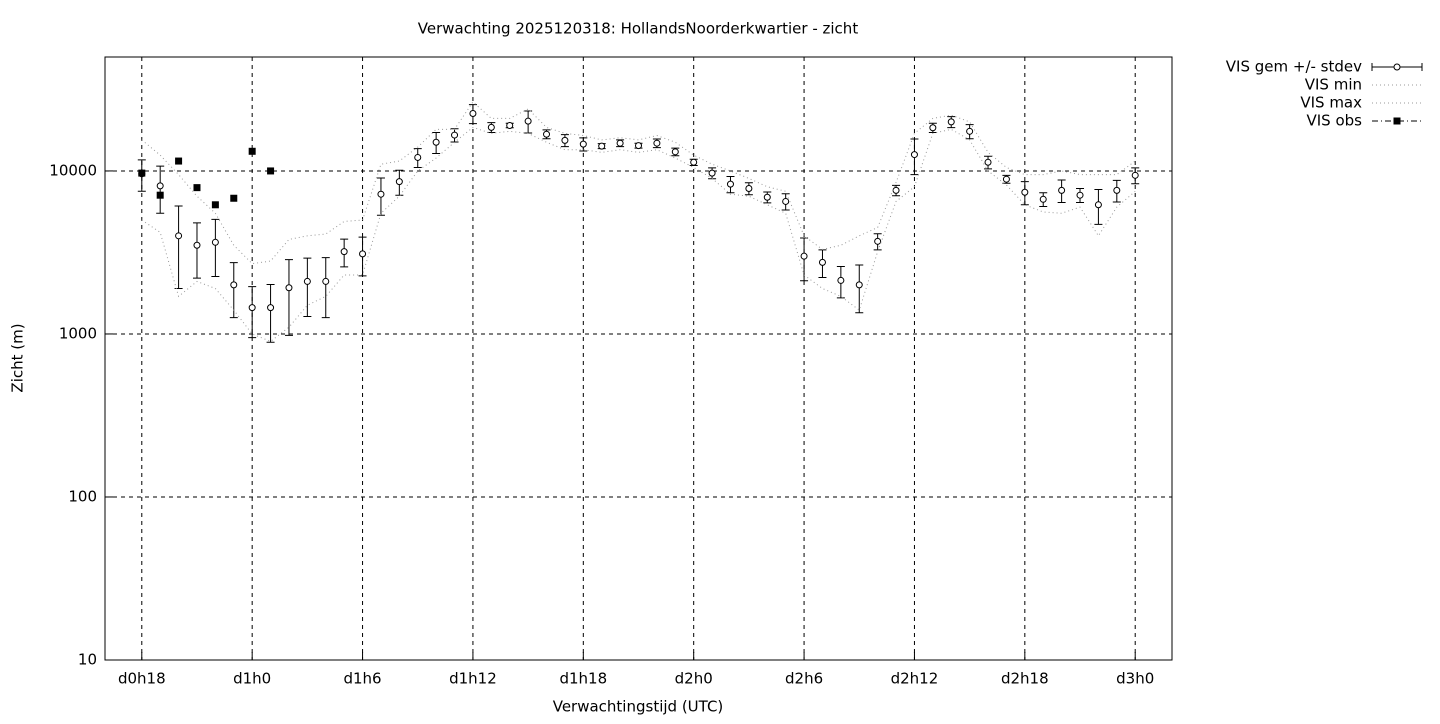 Image resolution: width=1440 pixels, height=724 pixels. Describe the element at coordinates (87, 660) in the screenshot. I see `y-tick-label: 10` at that location.